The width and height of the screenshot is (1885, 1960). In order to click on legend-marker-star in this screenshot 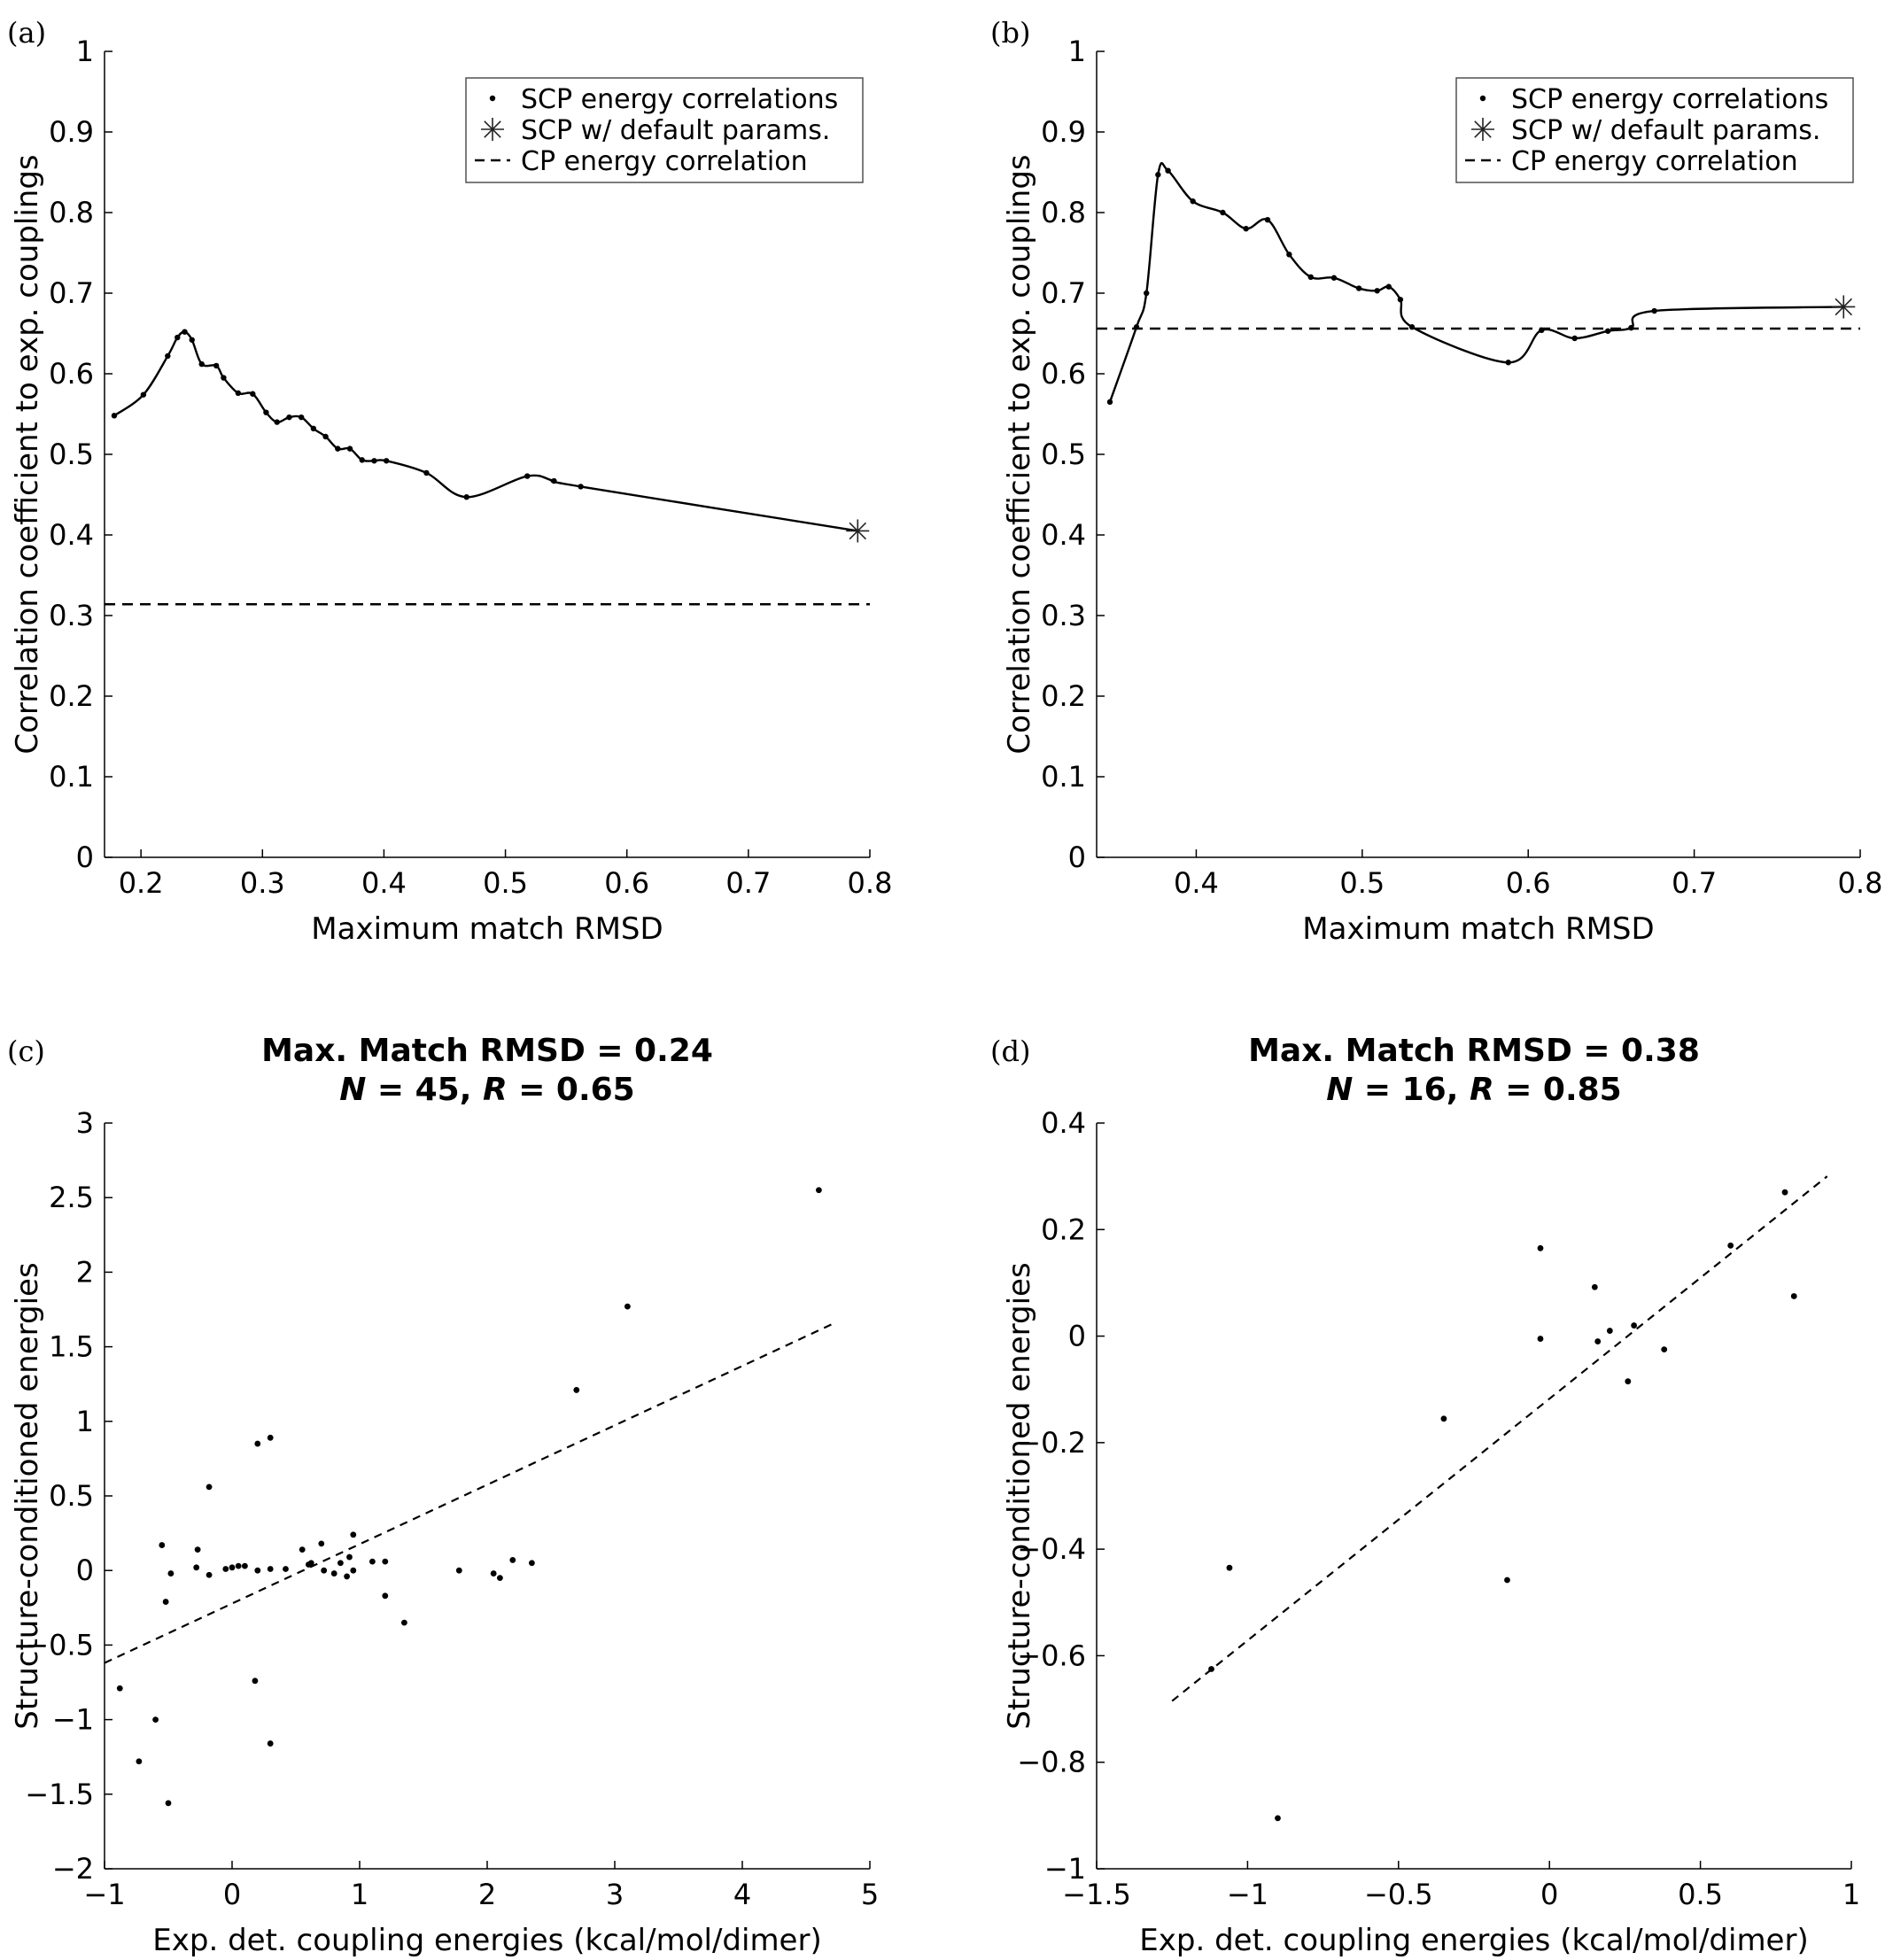, I will do `click(492, 129)`.